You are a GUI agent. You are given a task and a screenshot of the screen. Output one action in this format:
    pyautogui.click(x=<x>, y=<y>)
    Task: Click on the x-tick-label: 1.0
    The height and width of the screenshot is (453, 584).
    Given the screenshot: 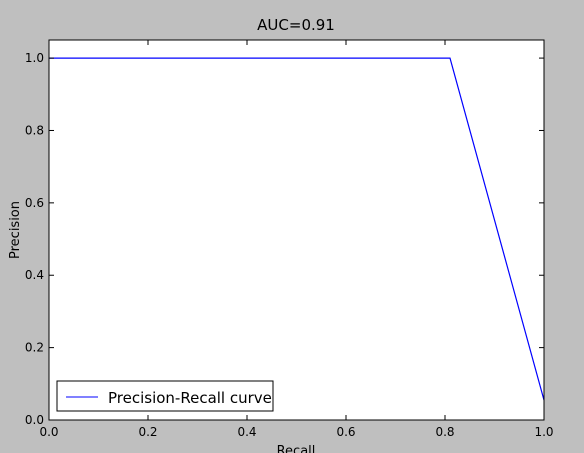 What is the action you would take?
    pyautogui.click(x=543, y=432)
    